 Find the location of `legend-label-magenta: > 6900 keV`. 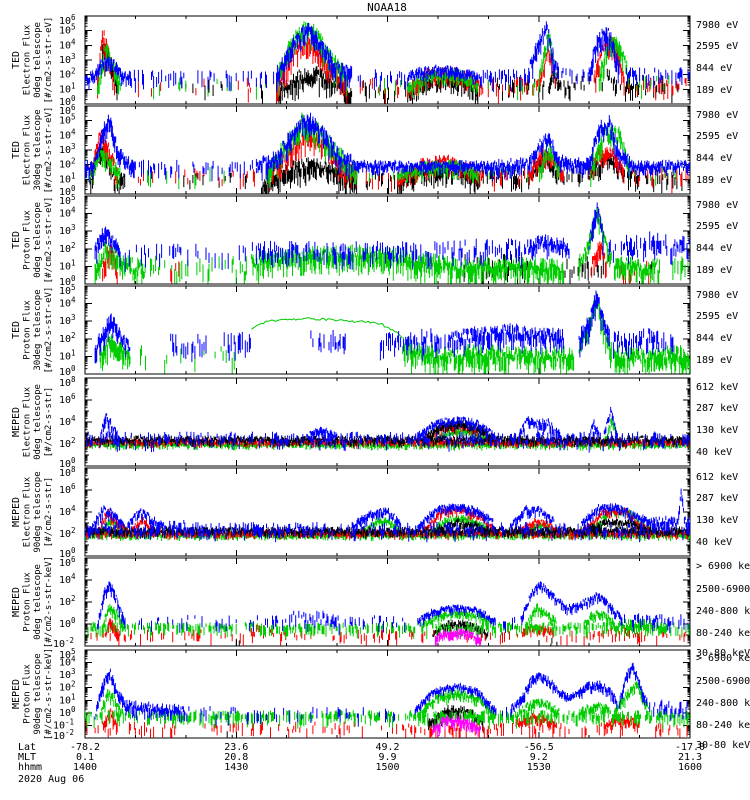

legend-label-magenta: > 6900 keV is located at coordinates (723, 566).